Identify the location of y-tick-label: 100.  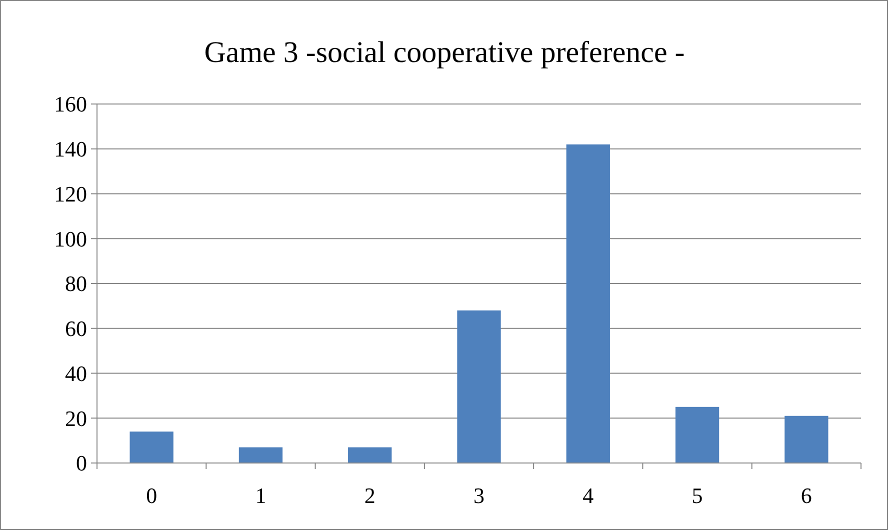
(70, 239).